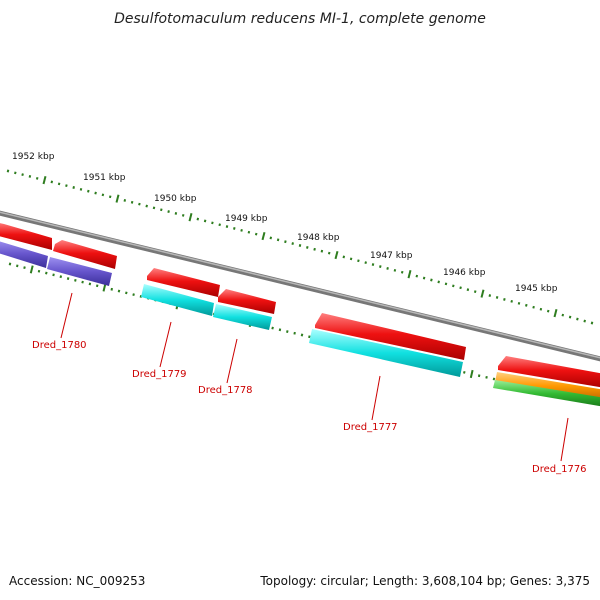 Image resolution: width=600 pixels, height=600 pixels. Describe the element at coordinates (225, 390) in the screenshot. I see `gene-label: Dred_1778` at that location.